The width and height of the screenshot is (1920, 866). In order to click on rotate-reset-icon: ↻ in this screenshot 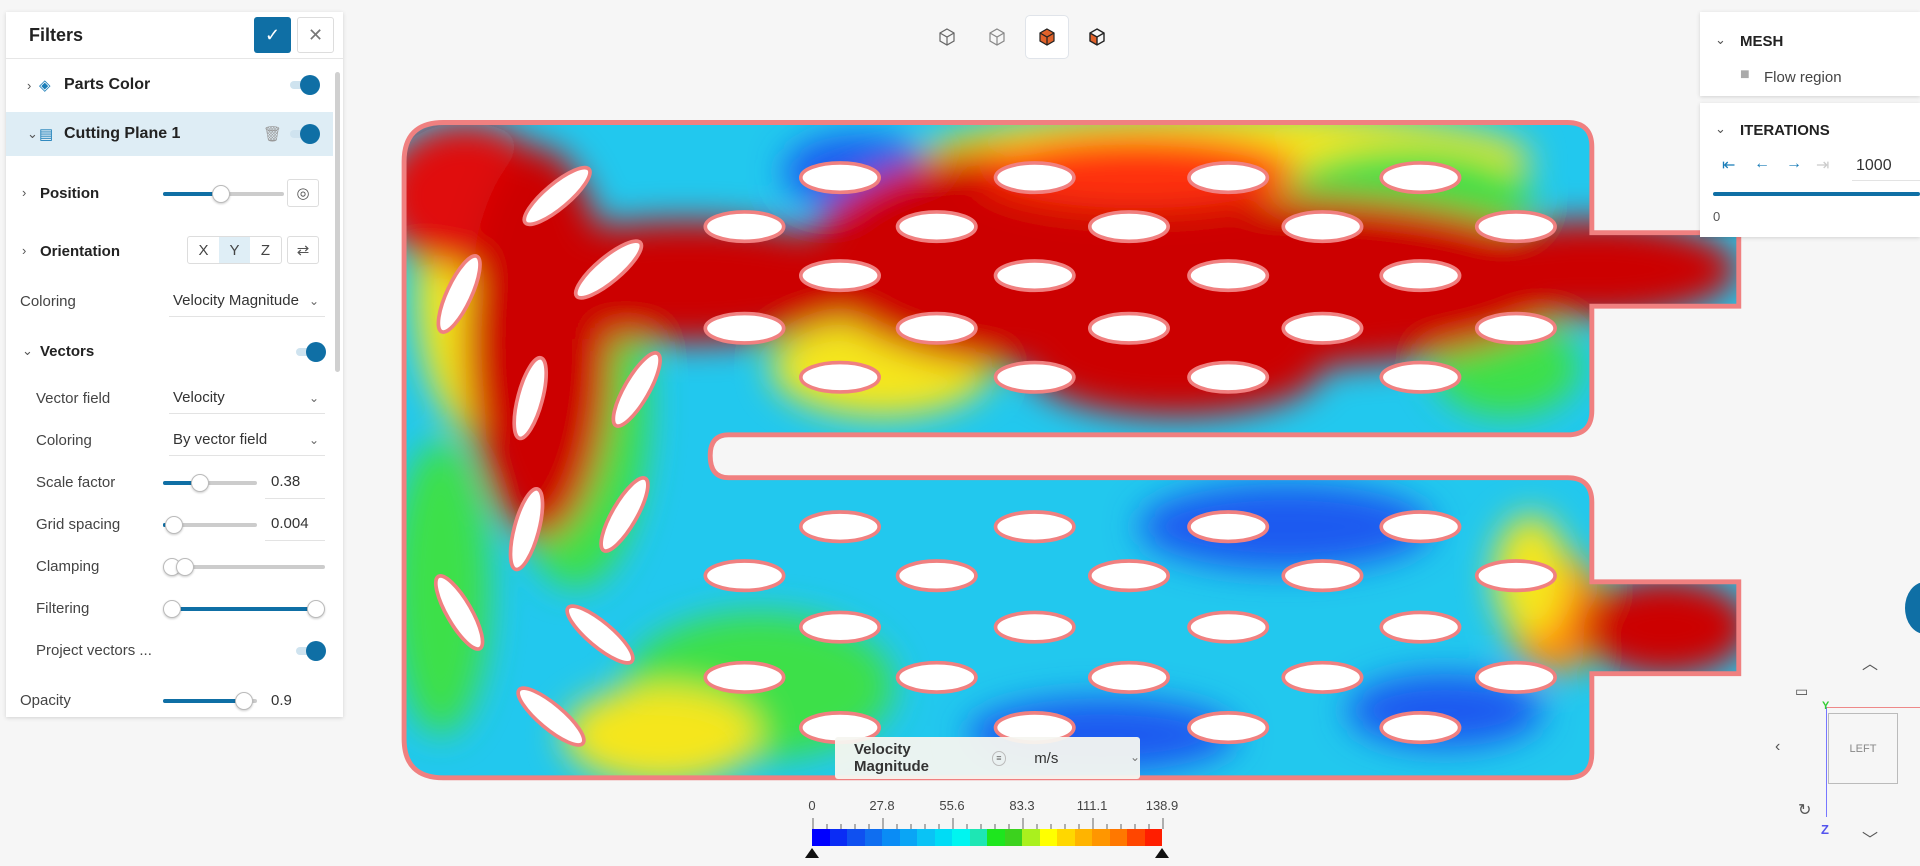, I will do `click(1805, 810)`.